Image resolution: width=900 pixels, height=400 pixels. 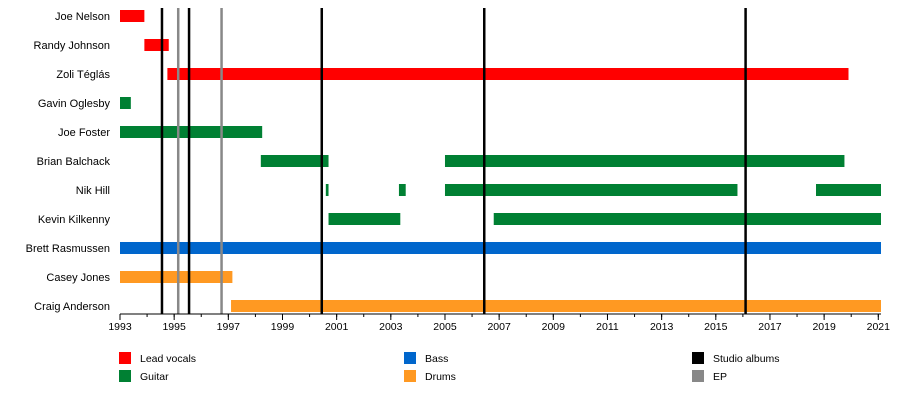 I want to click on legend-swatch-bass, so click(x=410, y=358).